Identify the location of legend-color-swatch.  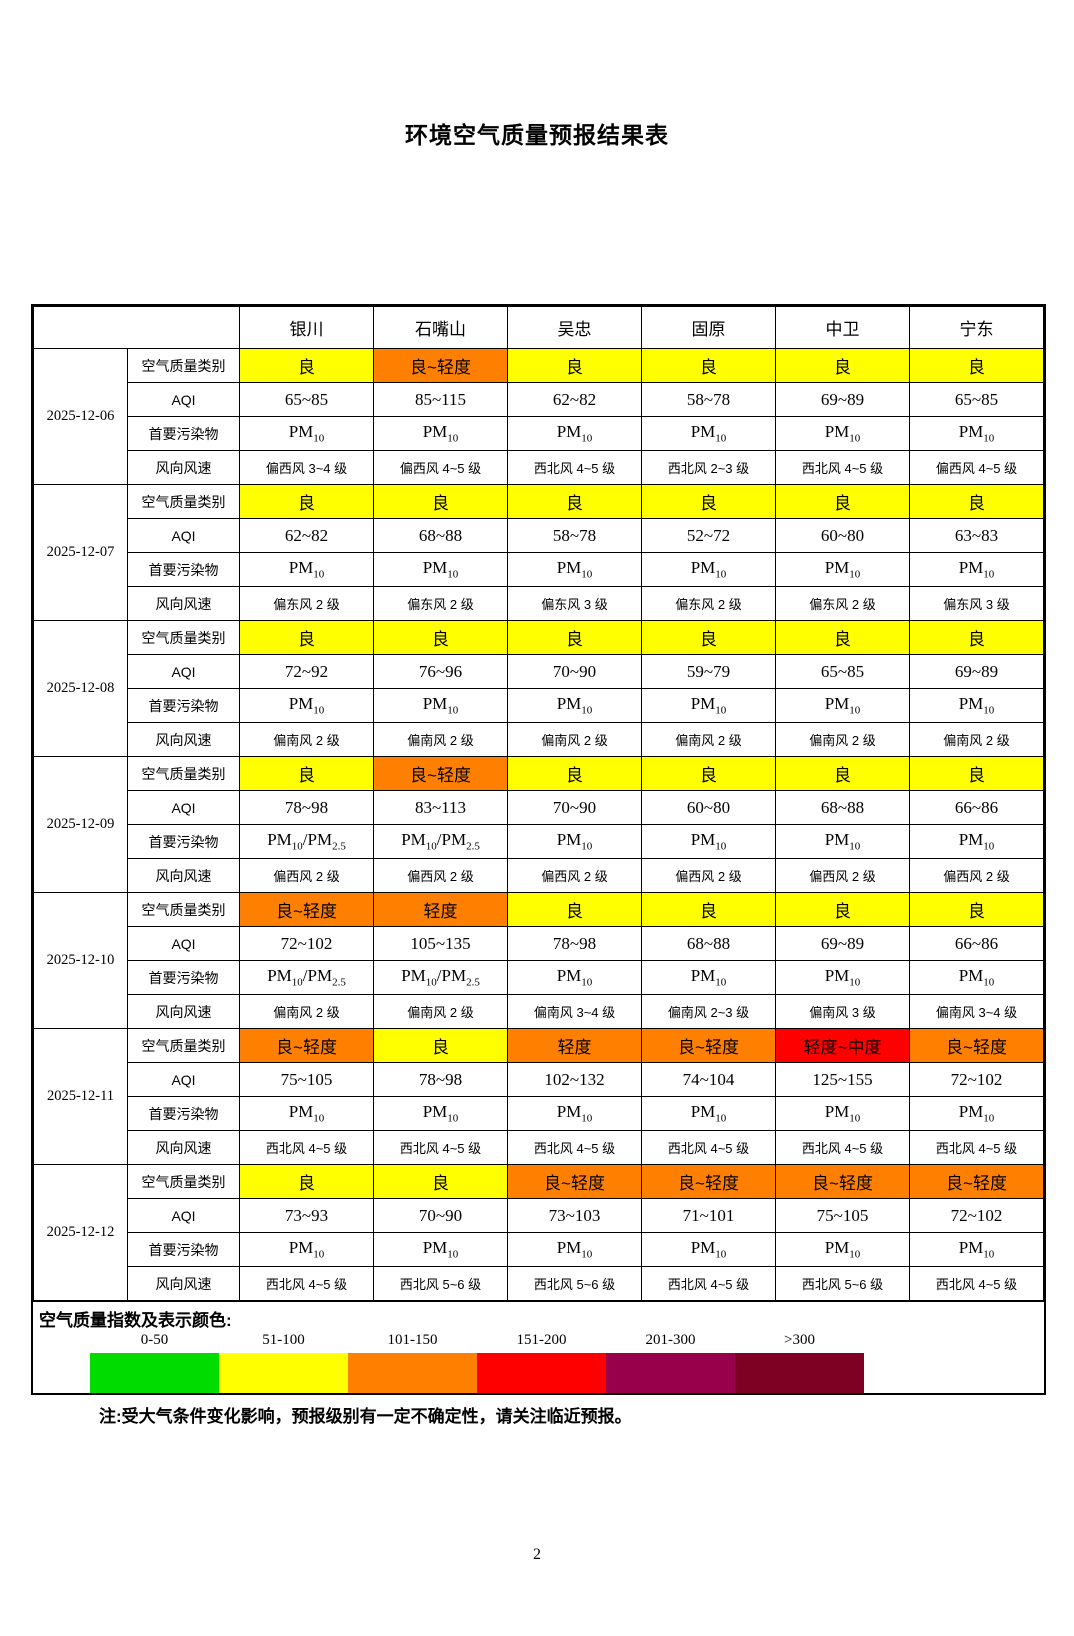
(541, 1373).